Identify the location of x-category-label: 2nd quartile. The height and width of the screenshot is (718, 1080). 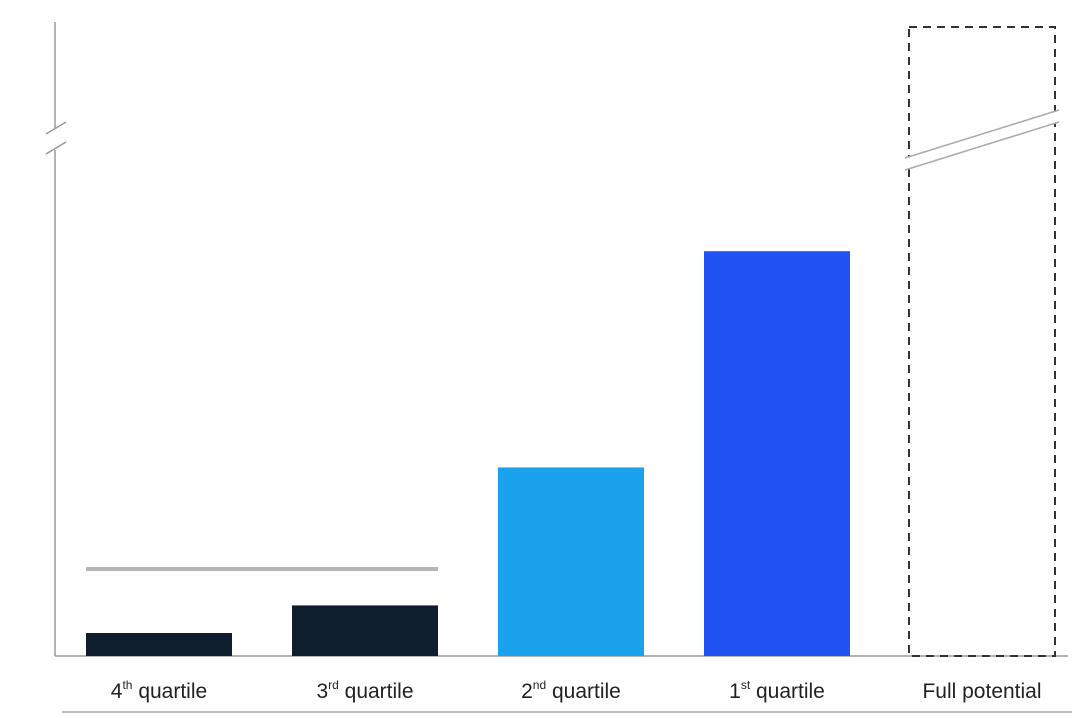
(571, 690).